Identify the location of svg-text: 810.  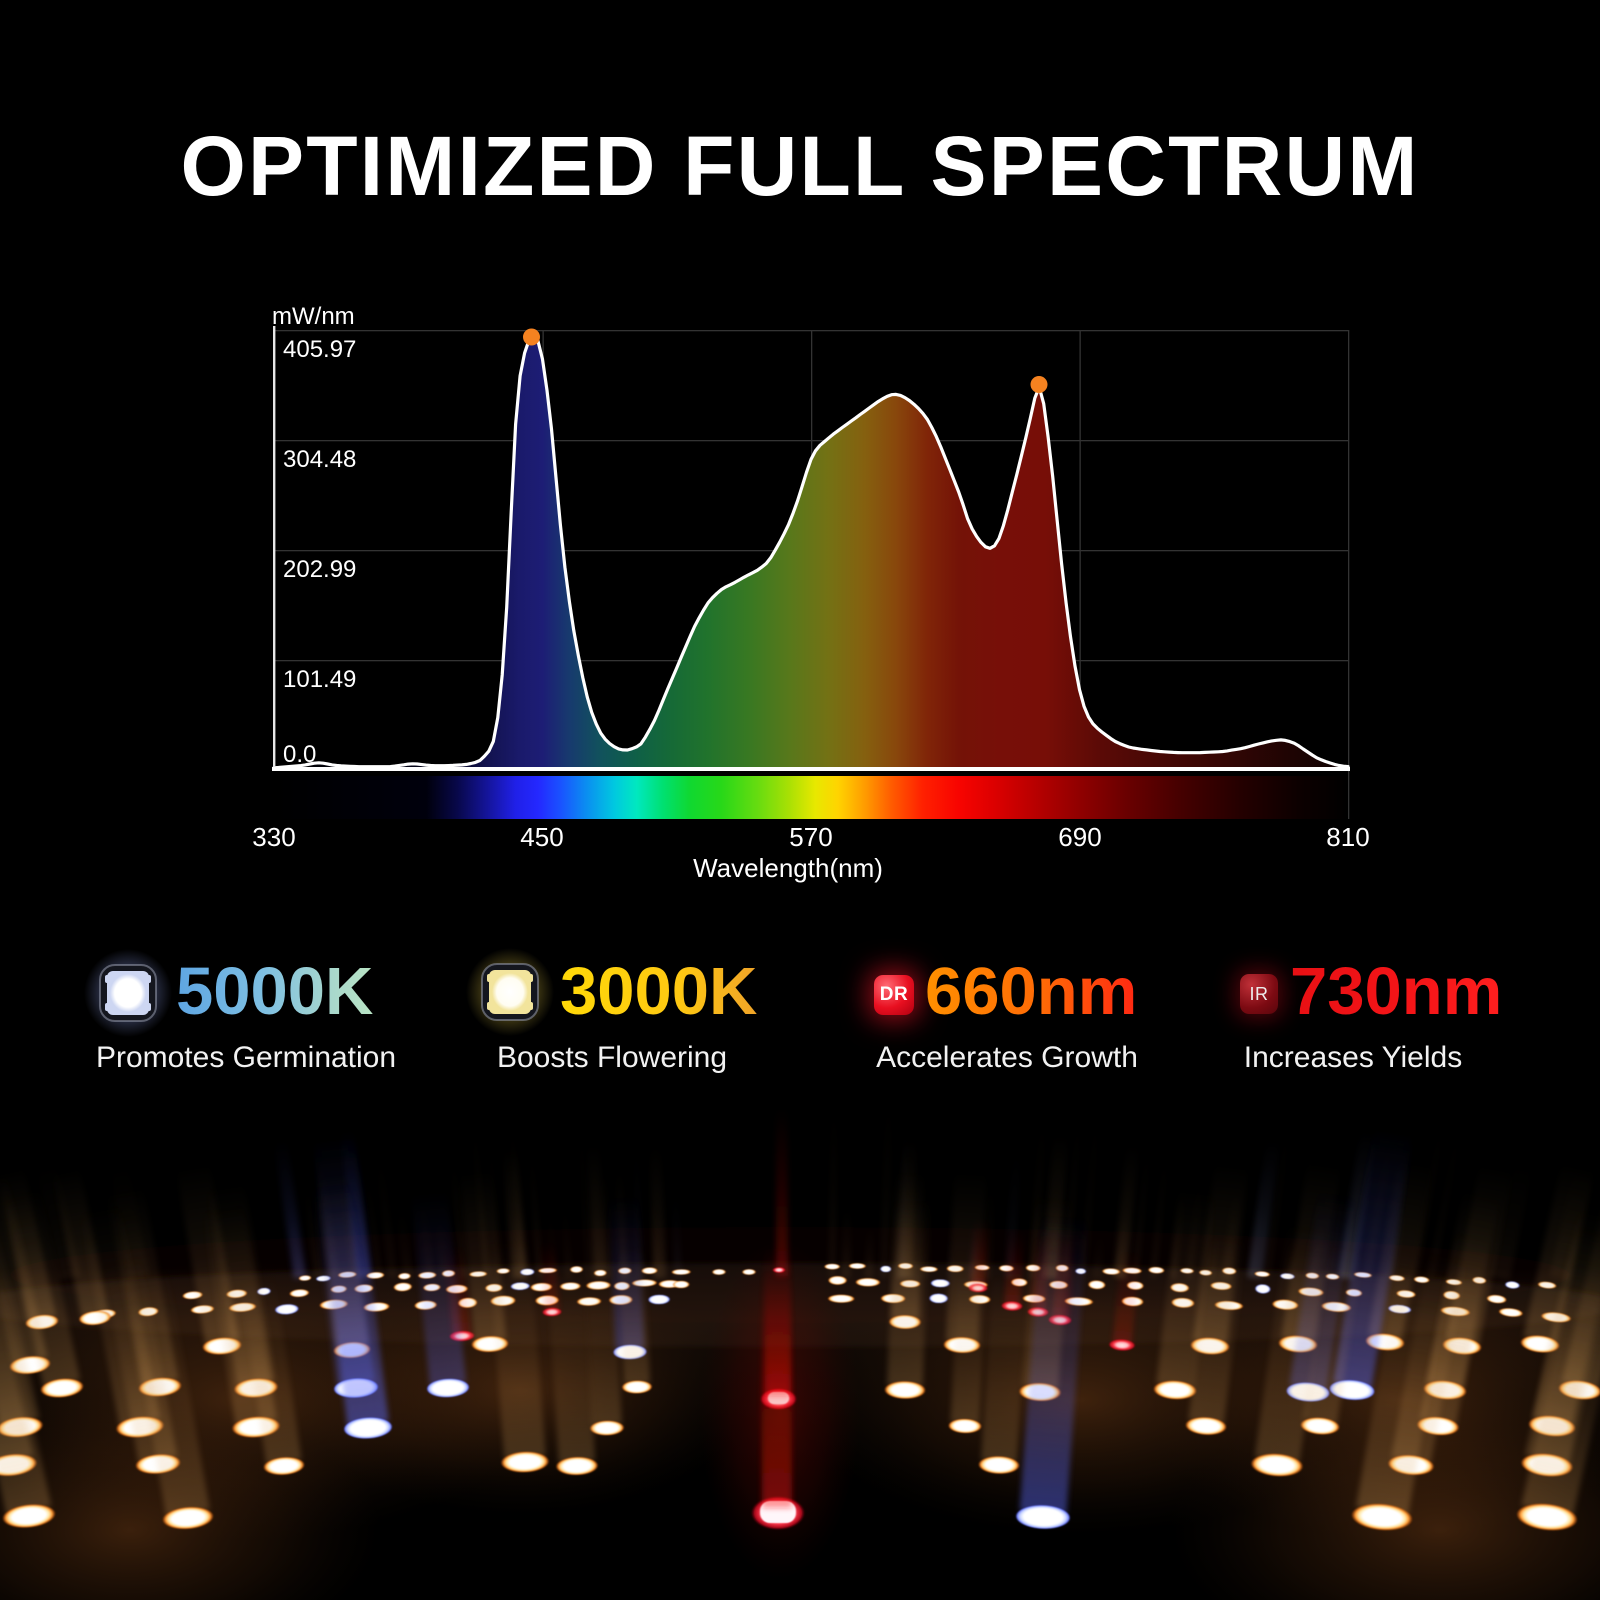
(1347, 837).